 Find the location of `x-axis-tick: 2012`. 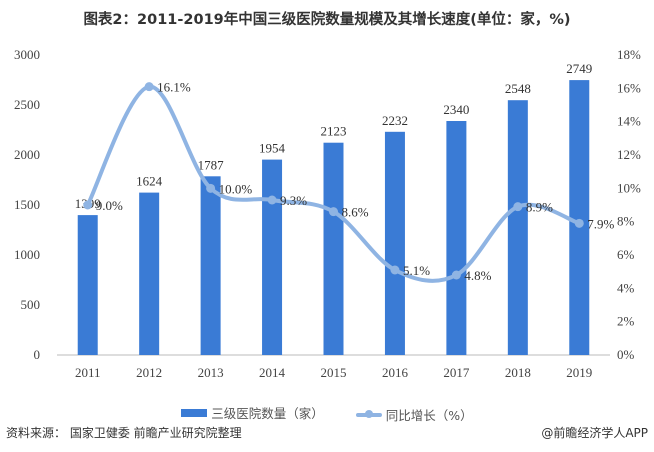

x-axis-tick: 2012 is located at coordinates (149, 372).